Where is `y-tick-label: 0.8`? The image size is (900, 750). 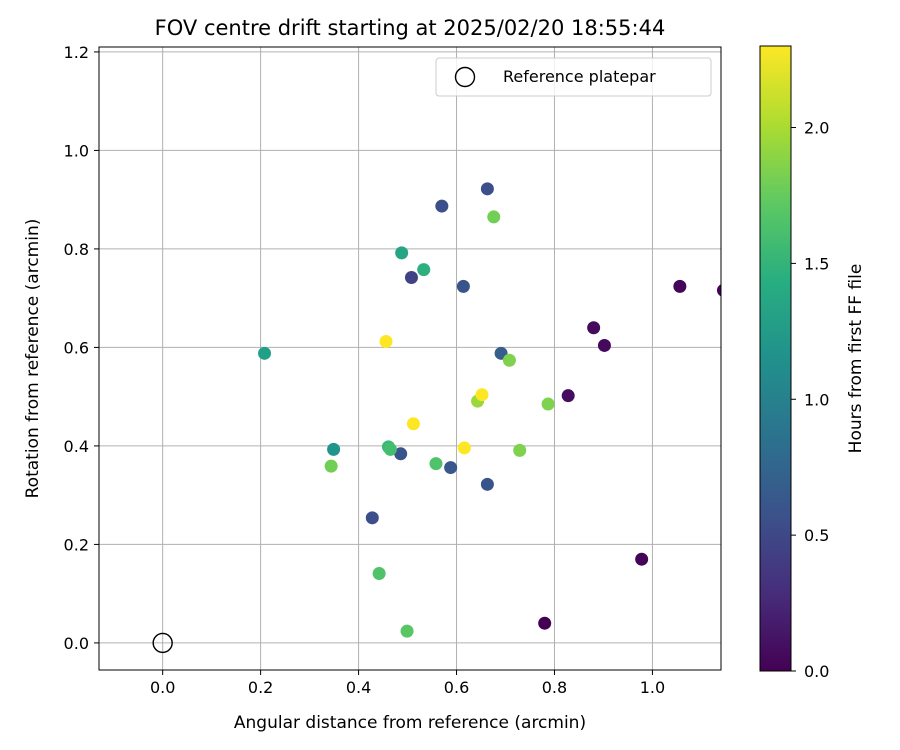
y-tick-label: 0.8 is located at coordinates (76, 249).